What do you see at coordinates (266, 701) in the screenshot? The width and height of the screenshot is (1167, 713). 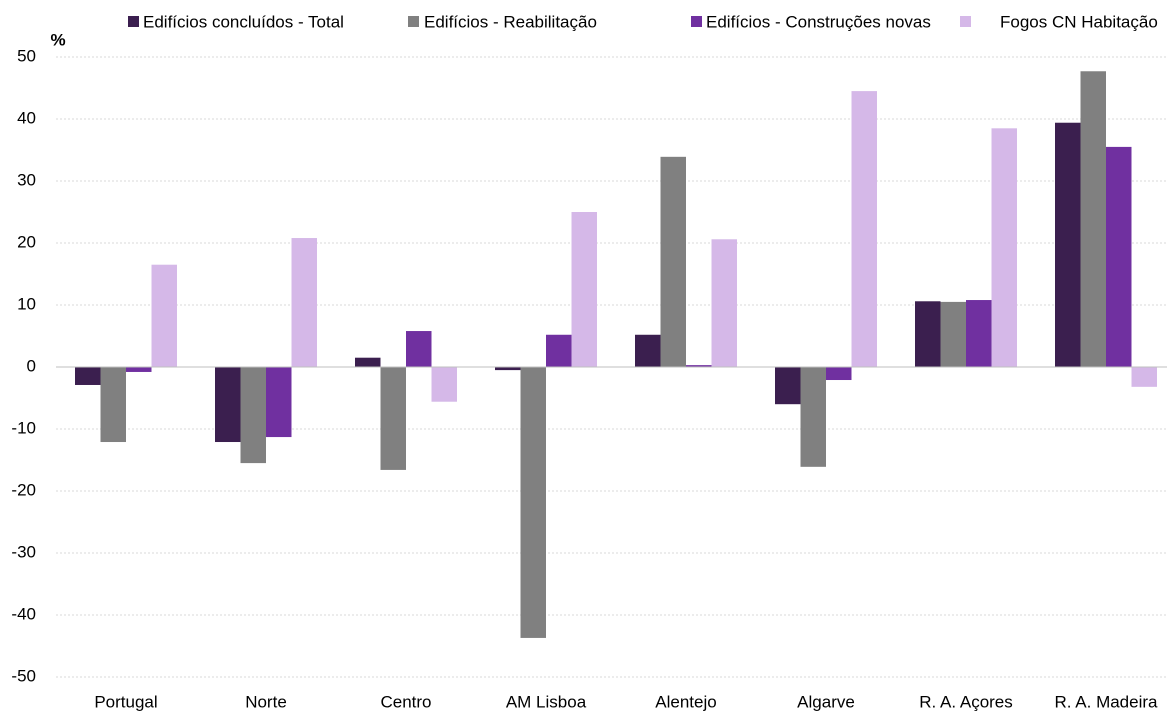 I see `x-tick-label: Norte` at bounding box center [266, 701].